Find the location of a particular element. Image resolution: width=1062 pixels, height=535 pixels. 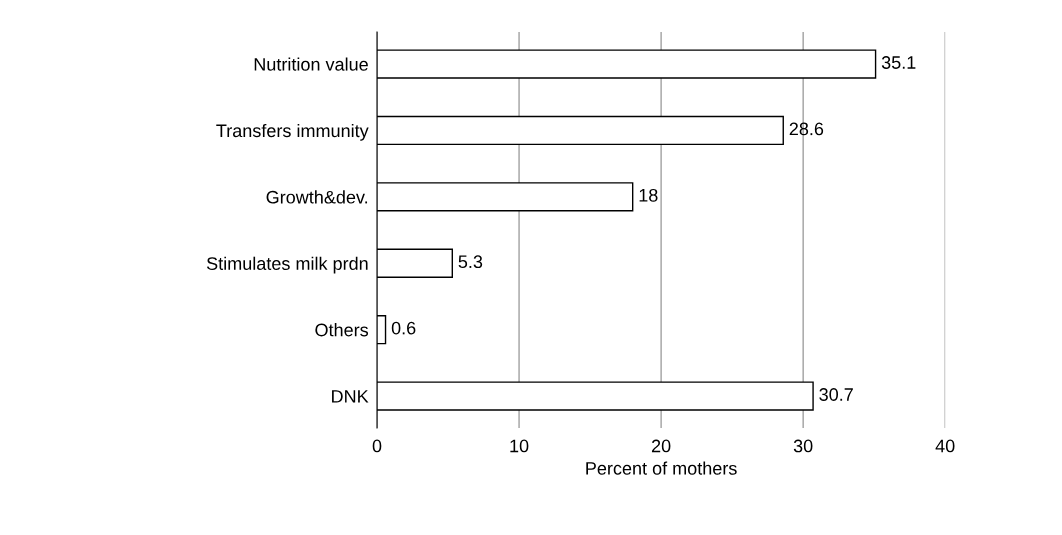

y-tick-label: Nutrition value is located at coordinates (311, 64).